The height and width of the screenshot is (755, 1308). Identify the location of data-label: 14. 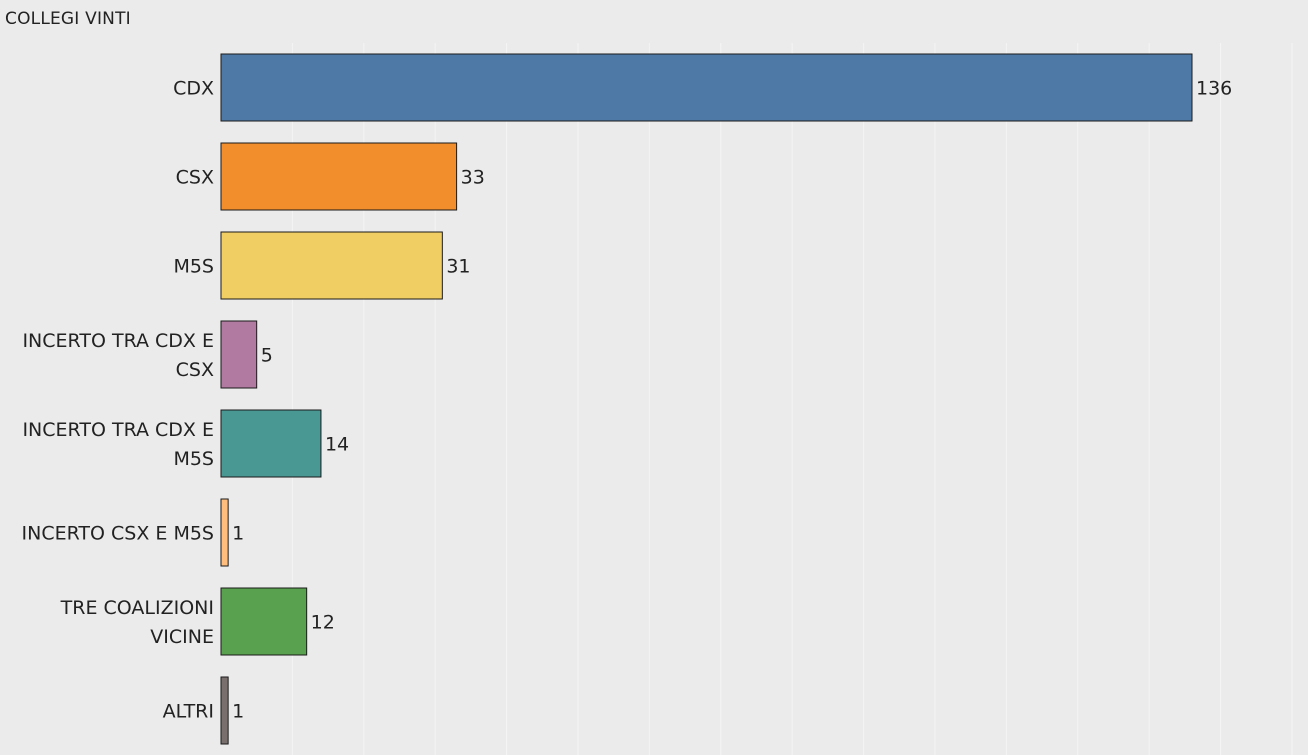
(337, 445).